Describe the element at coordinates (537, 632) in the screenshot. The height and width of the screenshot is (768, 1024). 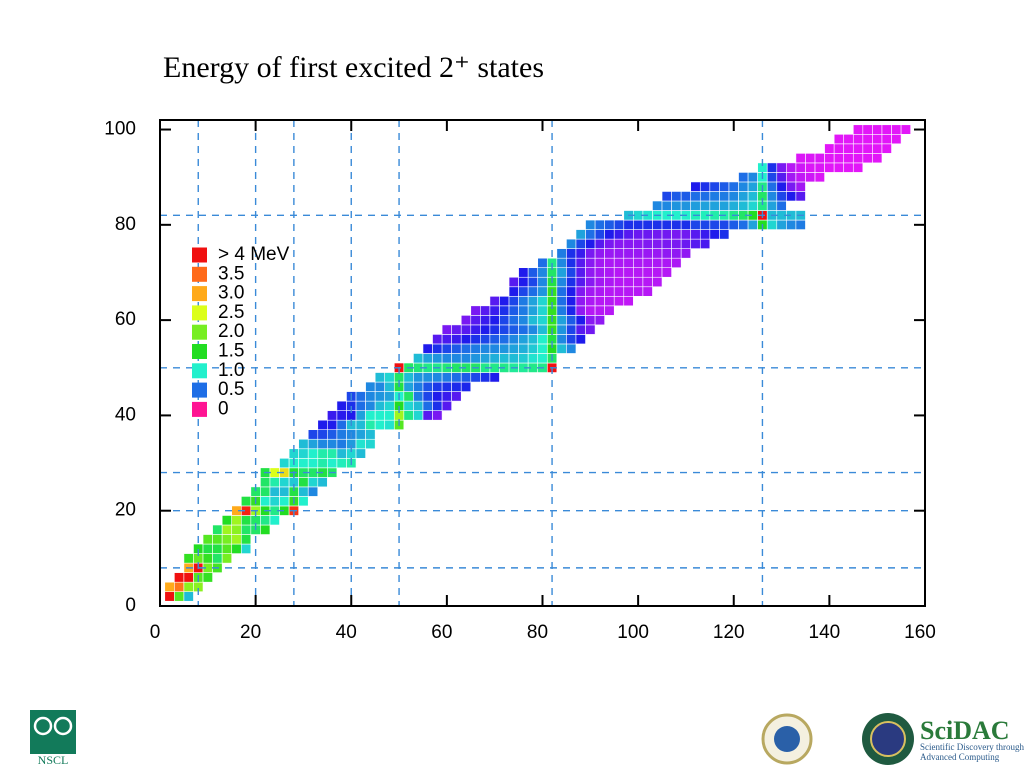
I see `x-tick-label: 80` at that location.